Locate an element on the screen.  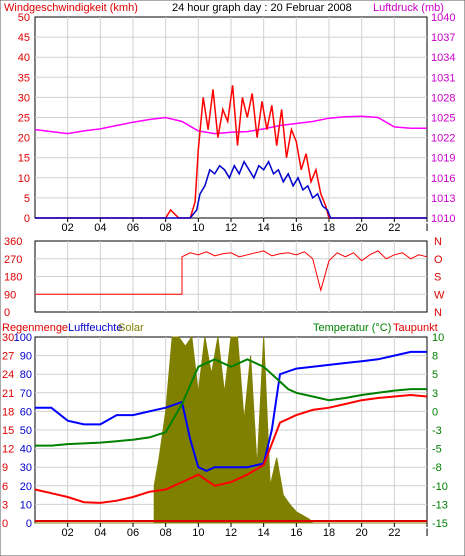
rain-y-tick: 18 is located at coordinates (8, 412).